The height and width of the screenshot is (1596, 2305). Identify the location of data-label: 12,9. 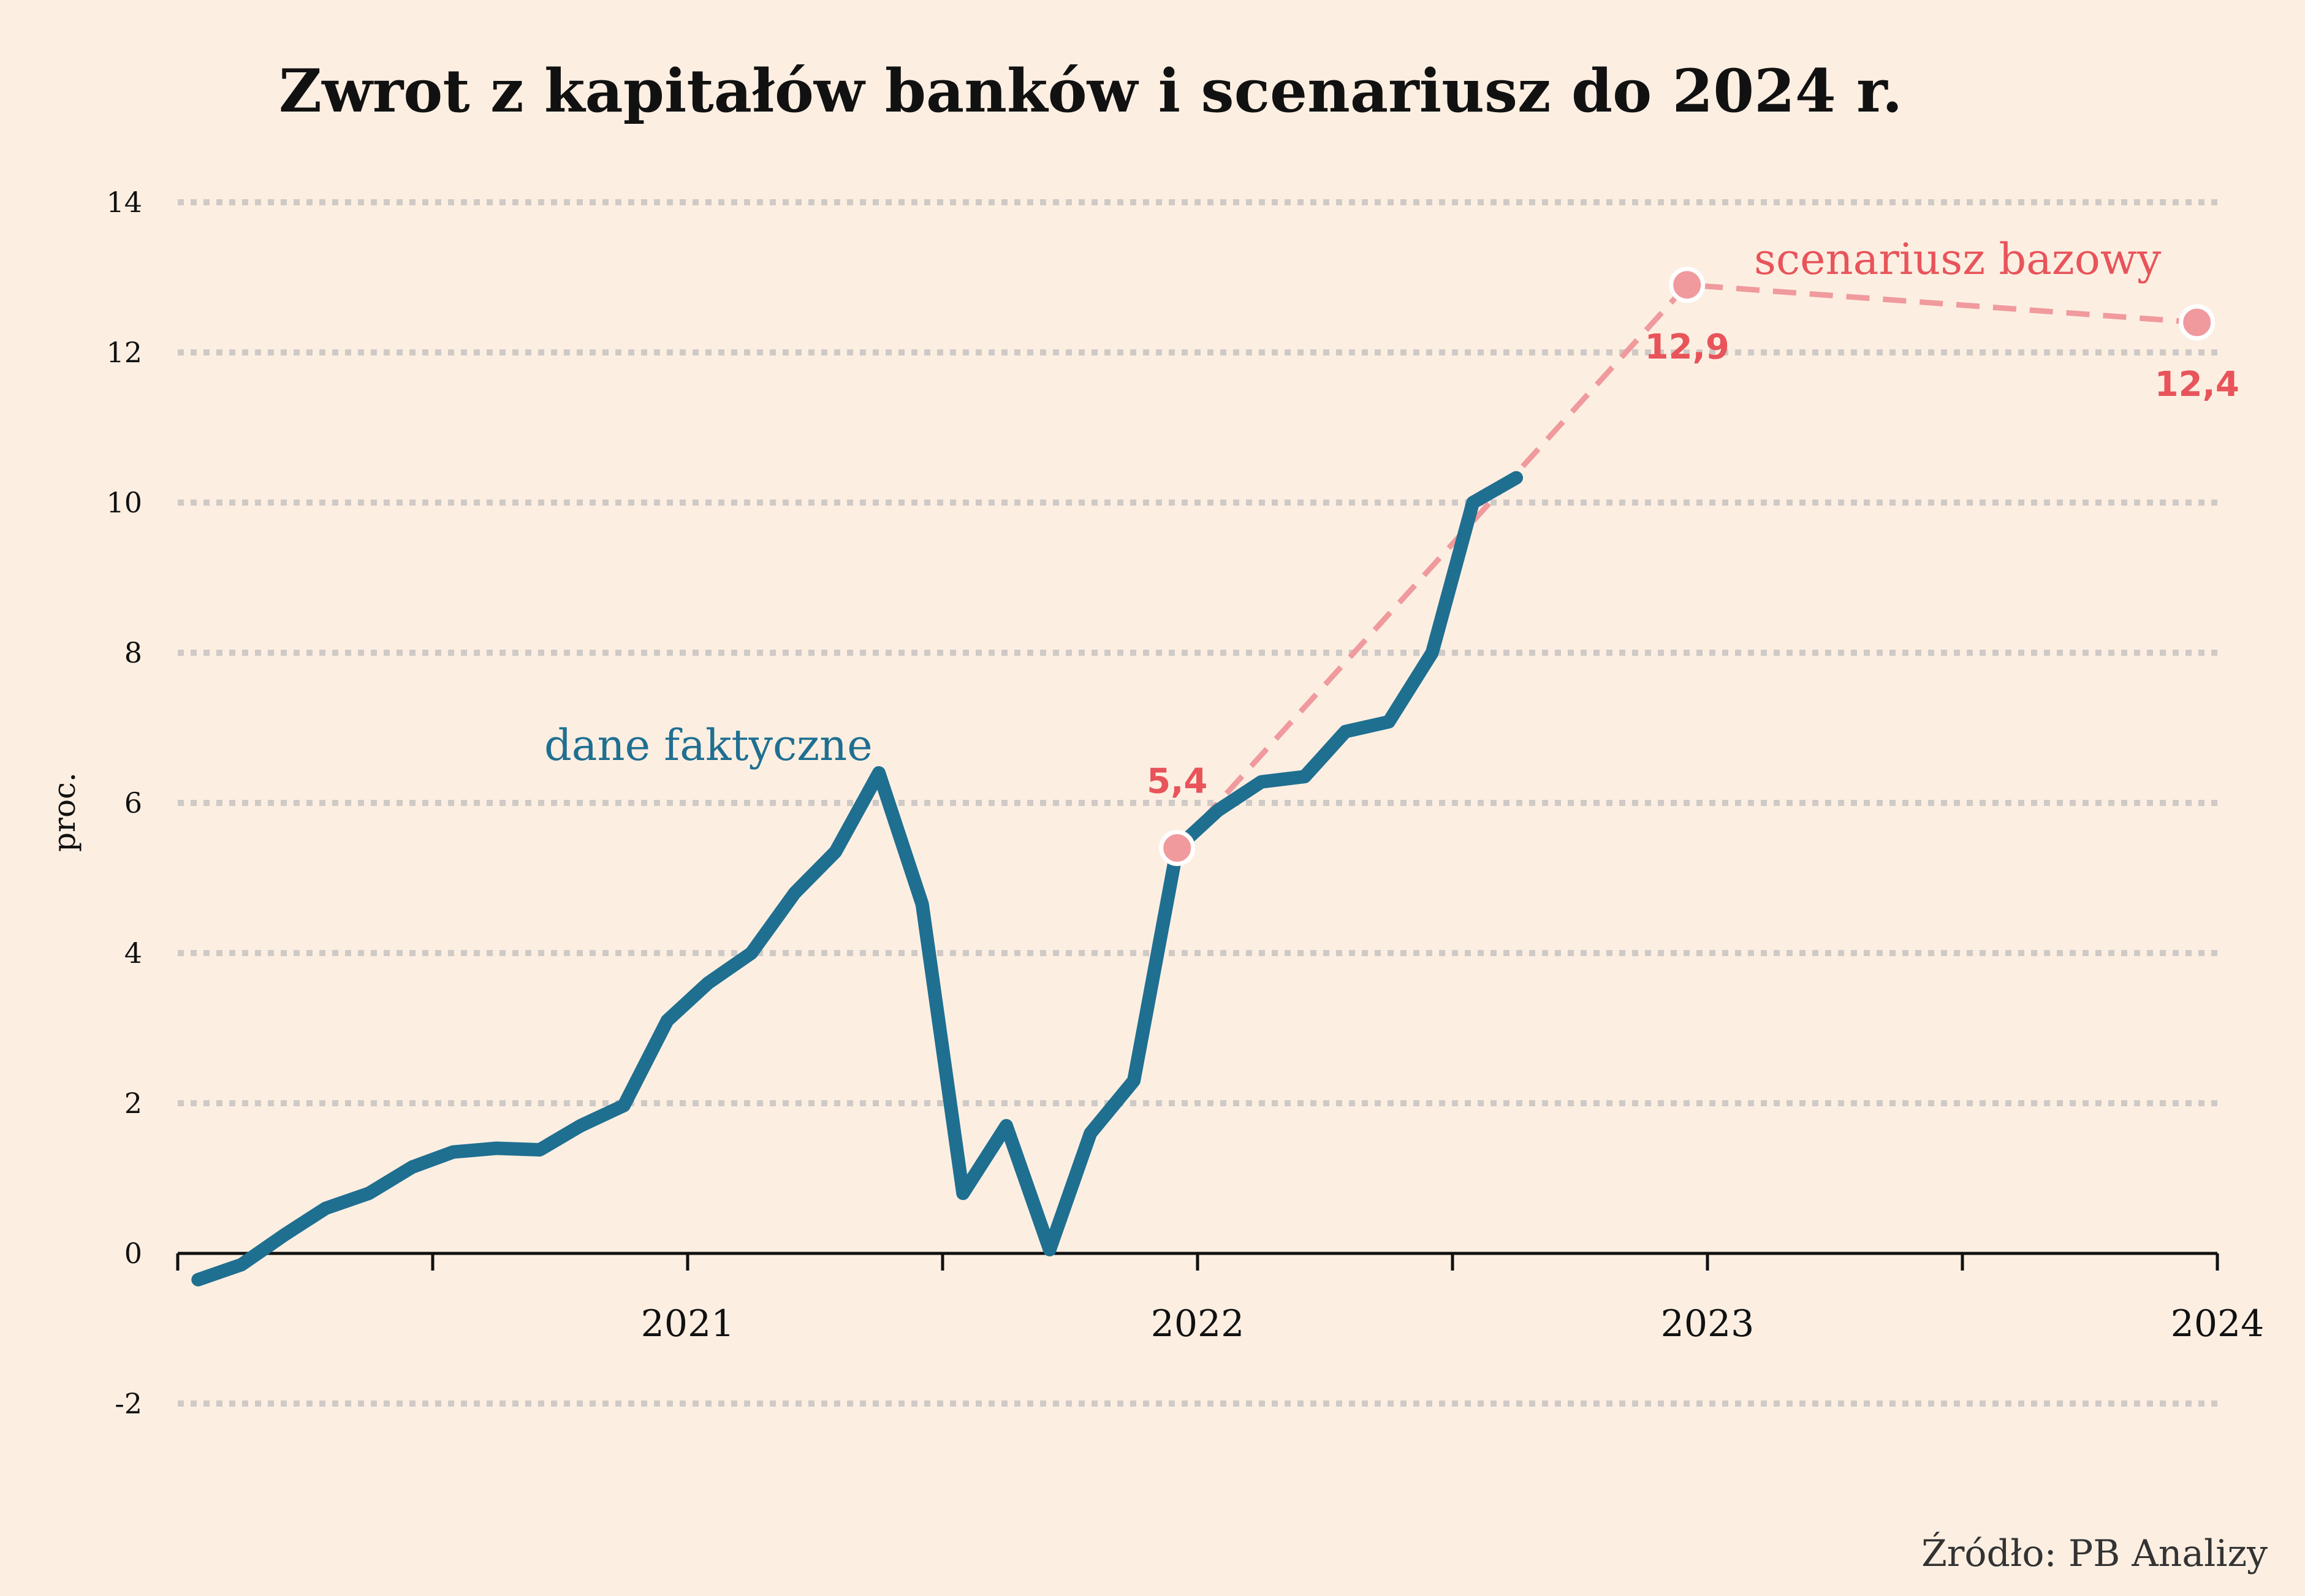
(1687, 347).